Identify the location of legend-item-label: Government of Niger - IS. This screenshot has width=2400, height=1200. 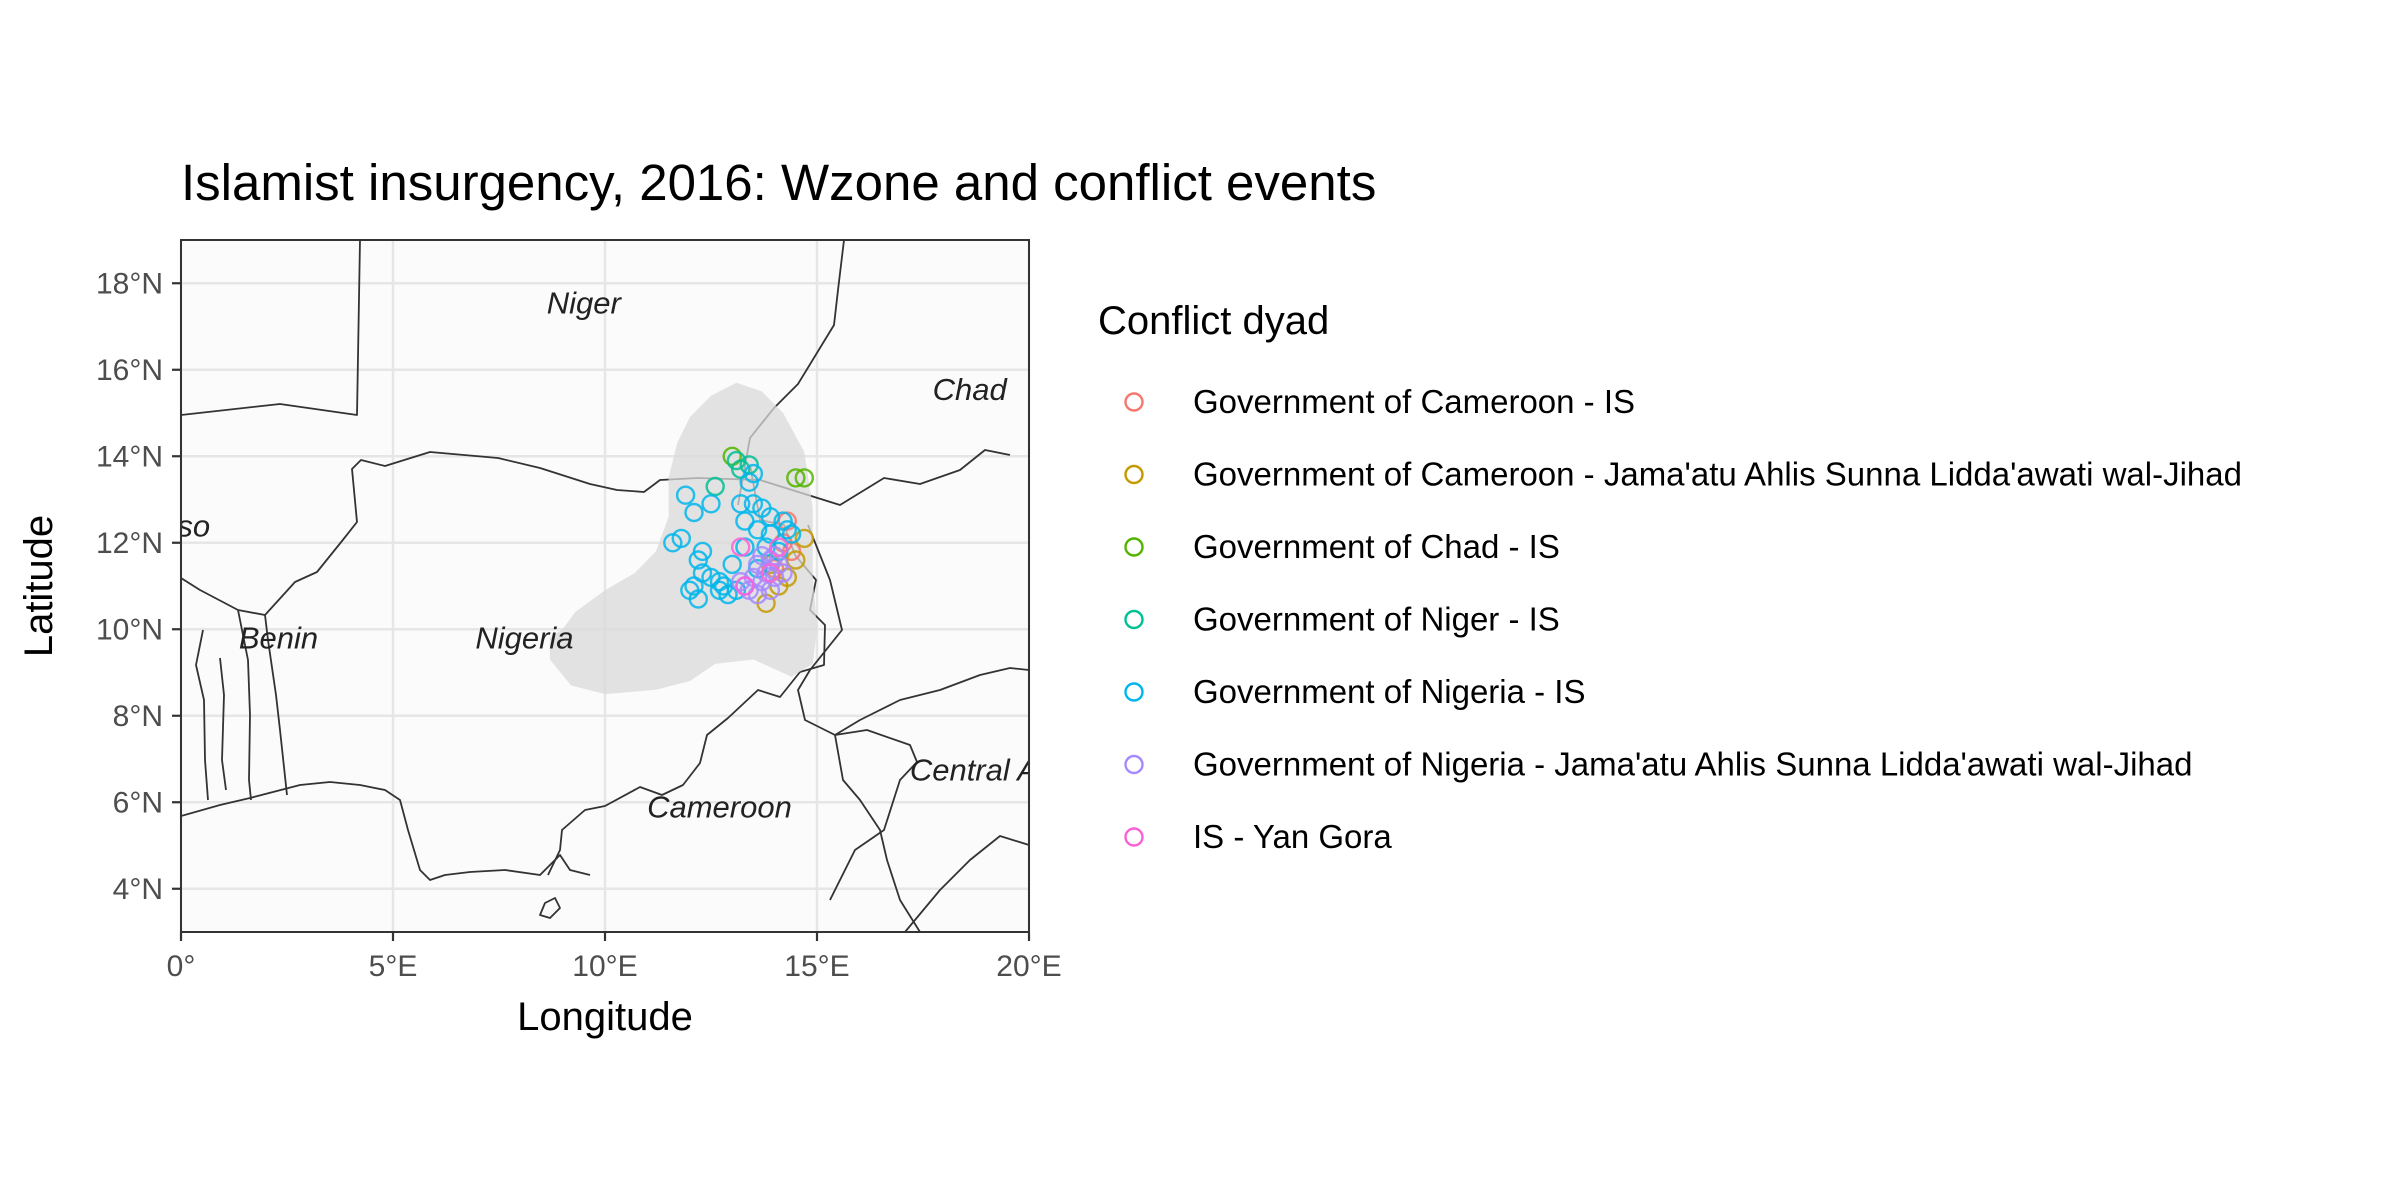
(1376, 619).